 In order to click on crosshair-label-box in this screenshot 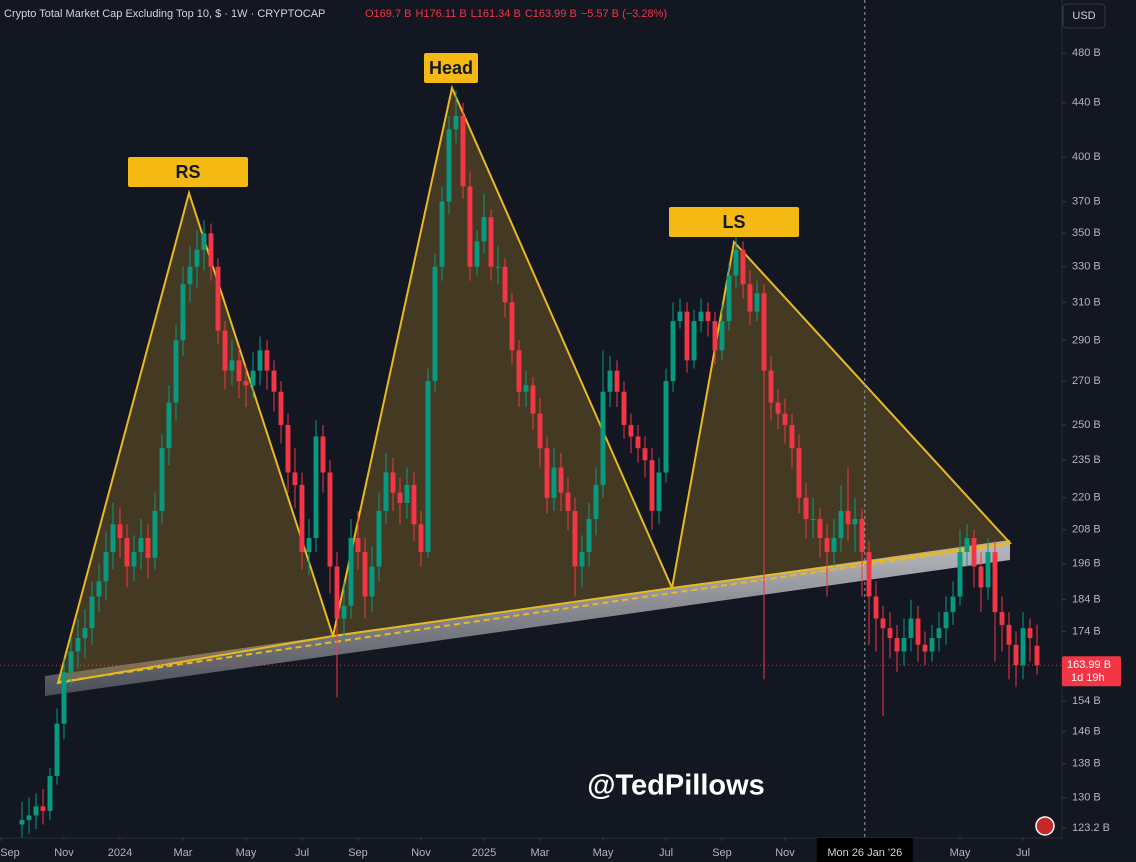, I will do `click(864, 850)`.